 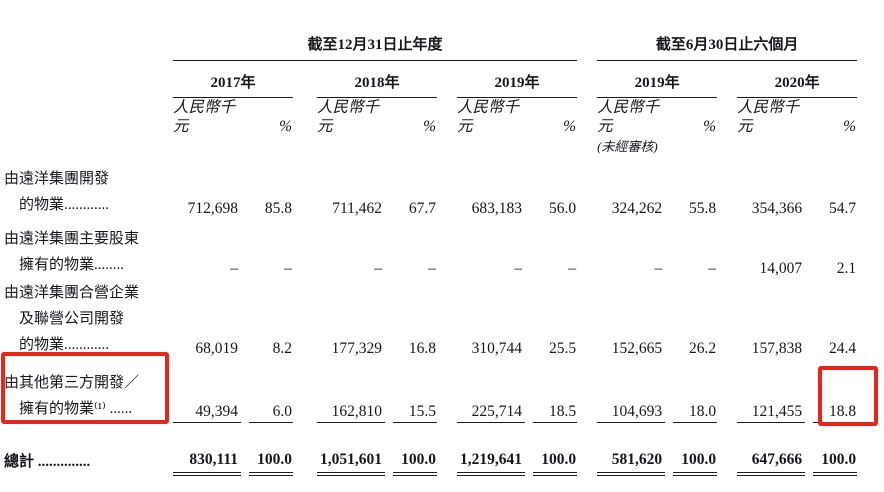 I want to click on year-header-2019-interim: 2019年, so click(x=657, y=79).